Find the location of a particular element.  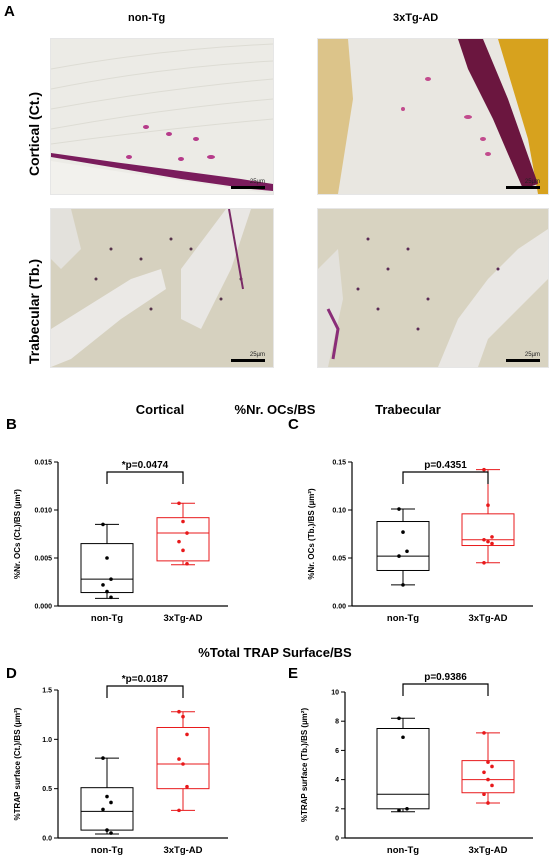

p-value-annotation: *p=0.0187 is located at coordinates (145, 679).